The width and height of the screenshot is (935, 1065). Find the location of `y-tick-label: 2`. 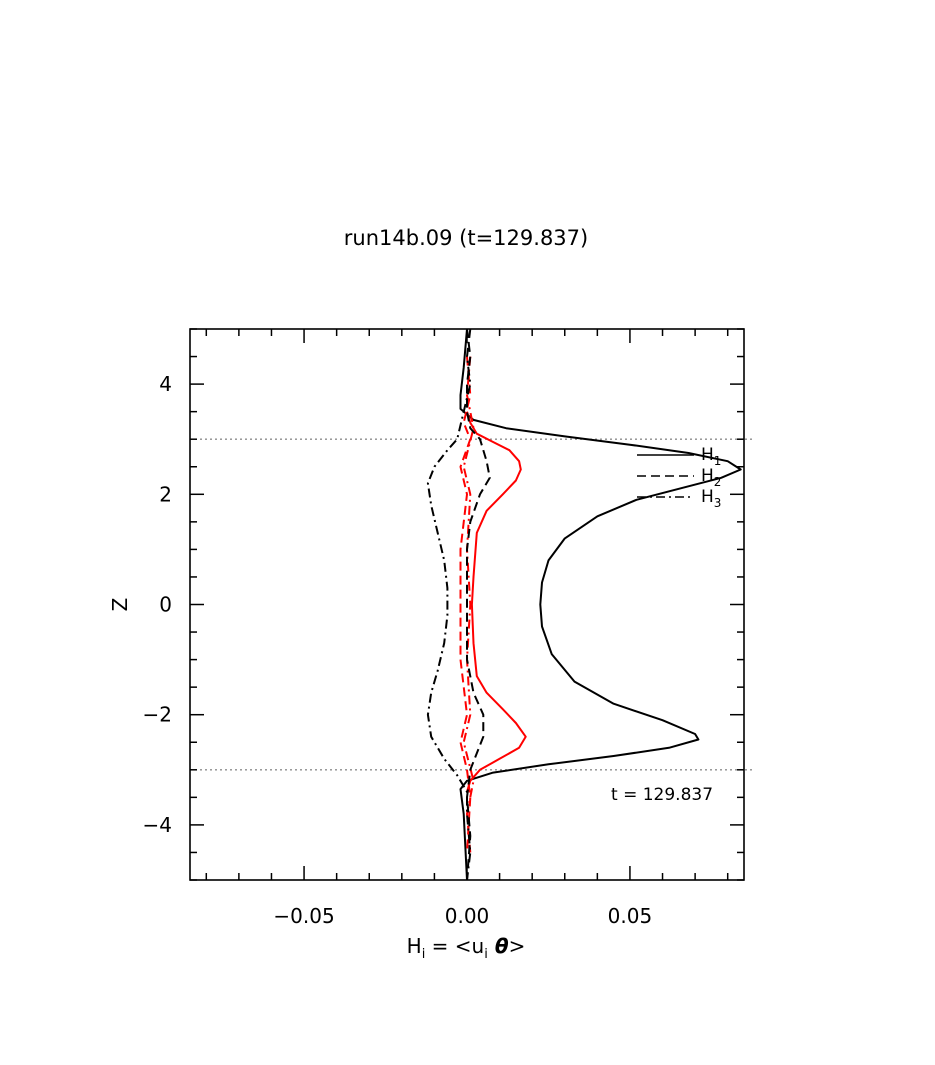

y-tick-label: 2 is located at coordinates (165, 494).